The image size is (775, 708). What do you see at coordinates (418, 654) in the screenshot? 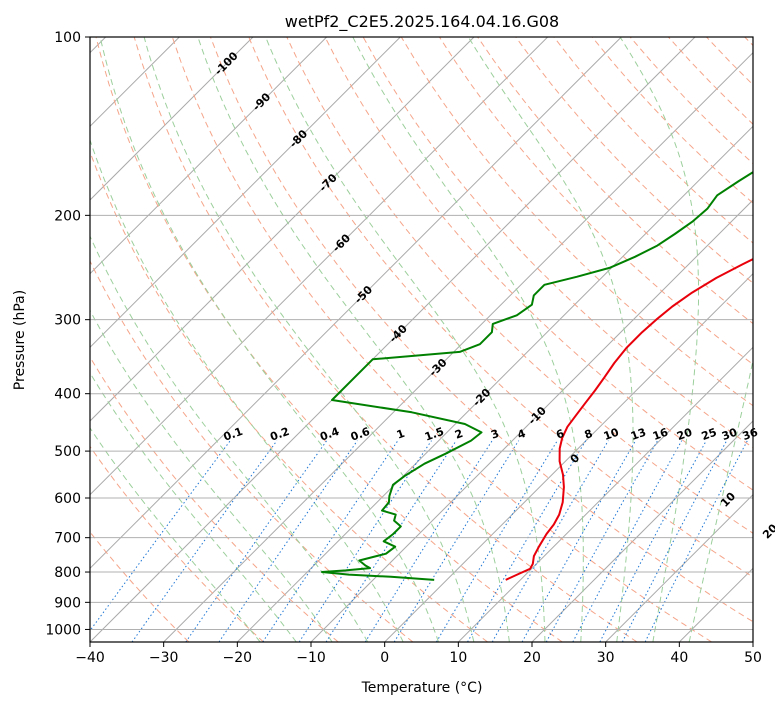
I see `x-axis-ticks: −40 −30 −20 −10 0 10 20 30 40 50` at bounding box center [418, 654].